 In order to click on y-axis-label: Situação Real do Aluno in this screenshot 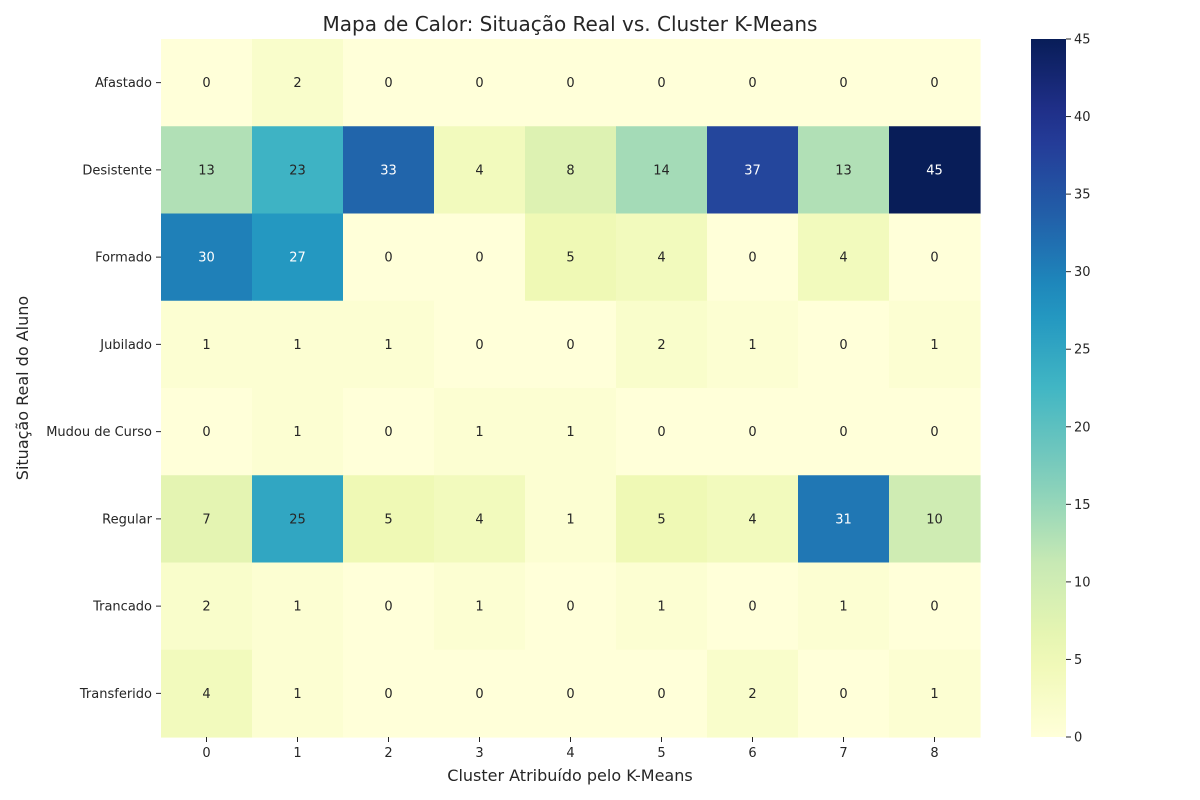, I will do `click(22, 388)`.